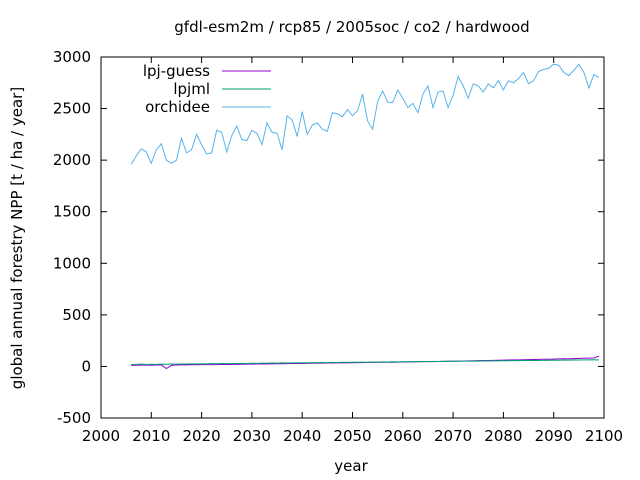 The image size is (640, 480). What do you see at coordinates (72, 160) in the screenshot?
I see `y-tick-label: 2000` at bounding box center [72, 160].